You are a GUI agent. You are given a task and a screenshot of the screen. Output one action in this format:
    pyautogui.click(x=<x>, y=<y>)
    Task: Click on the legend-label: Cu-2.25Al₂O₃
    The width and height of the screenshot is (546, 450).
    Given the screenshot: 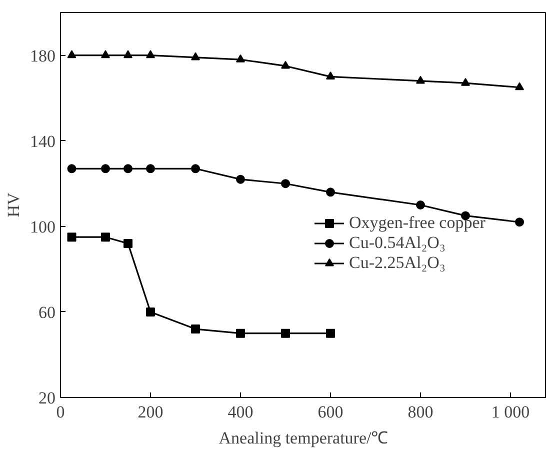 What is the action you would take?
    pyautogui.click(x=397, y=263)
    